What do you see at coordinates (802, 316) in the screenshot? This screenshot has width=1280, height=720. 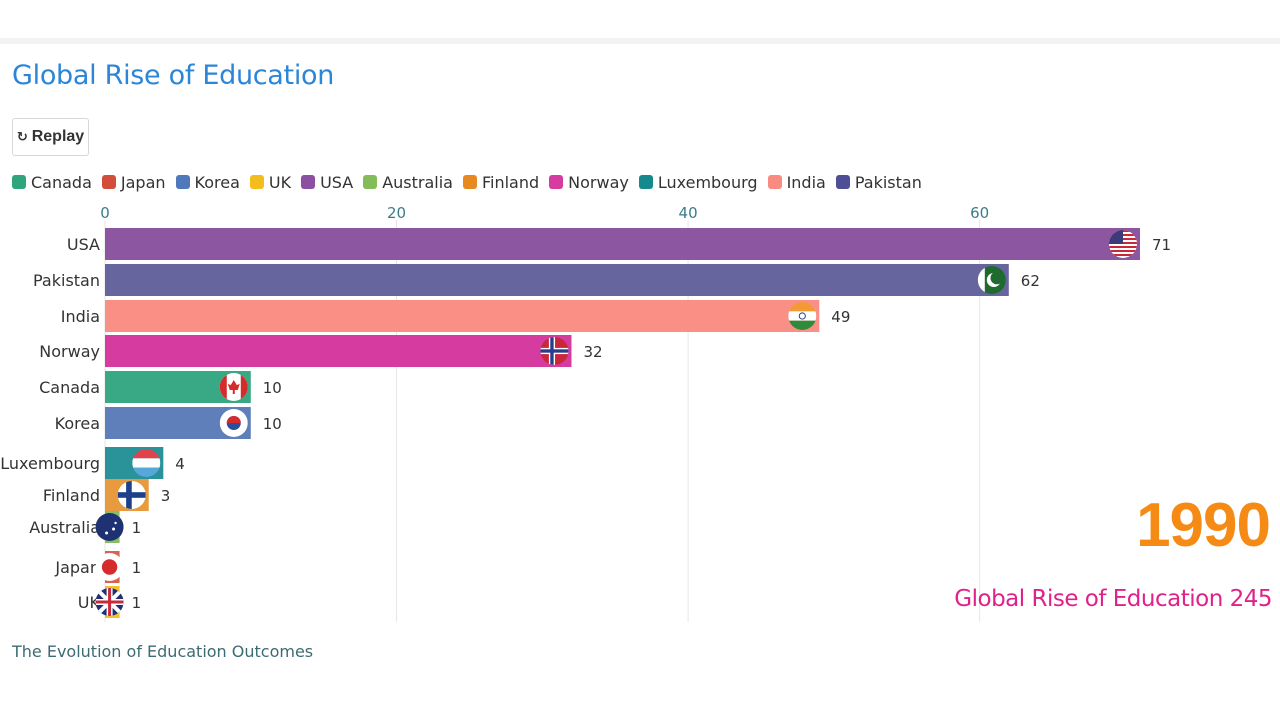 I see `india-flag-icon` at bounding box center [802, 316].